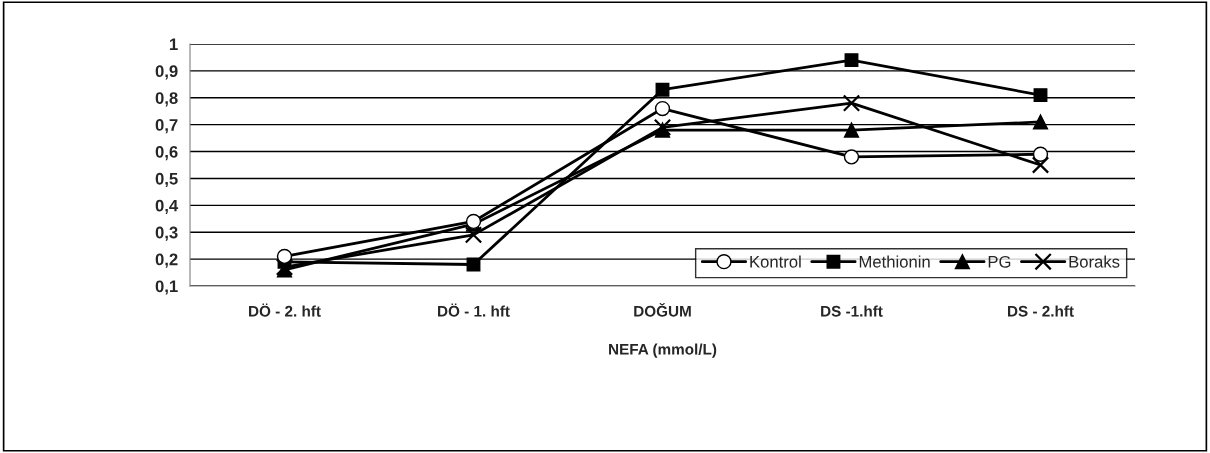 This screenshot has height=453, width=1210. I want to click on y-tick-label: 0,6, so click(166, 153).